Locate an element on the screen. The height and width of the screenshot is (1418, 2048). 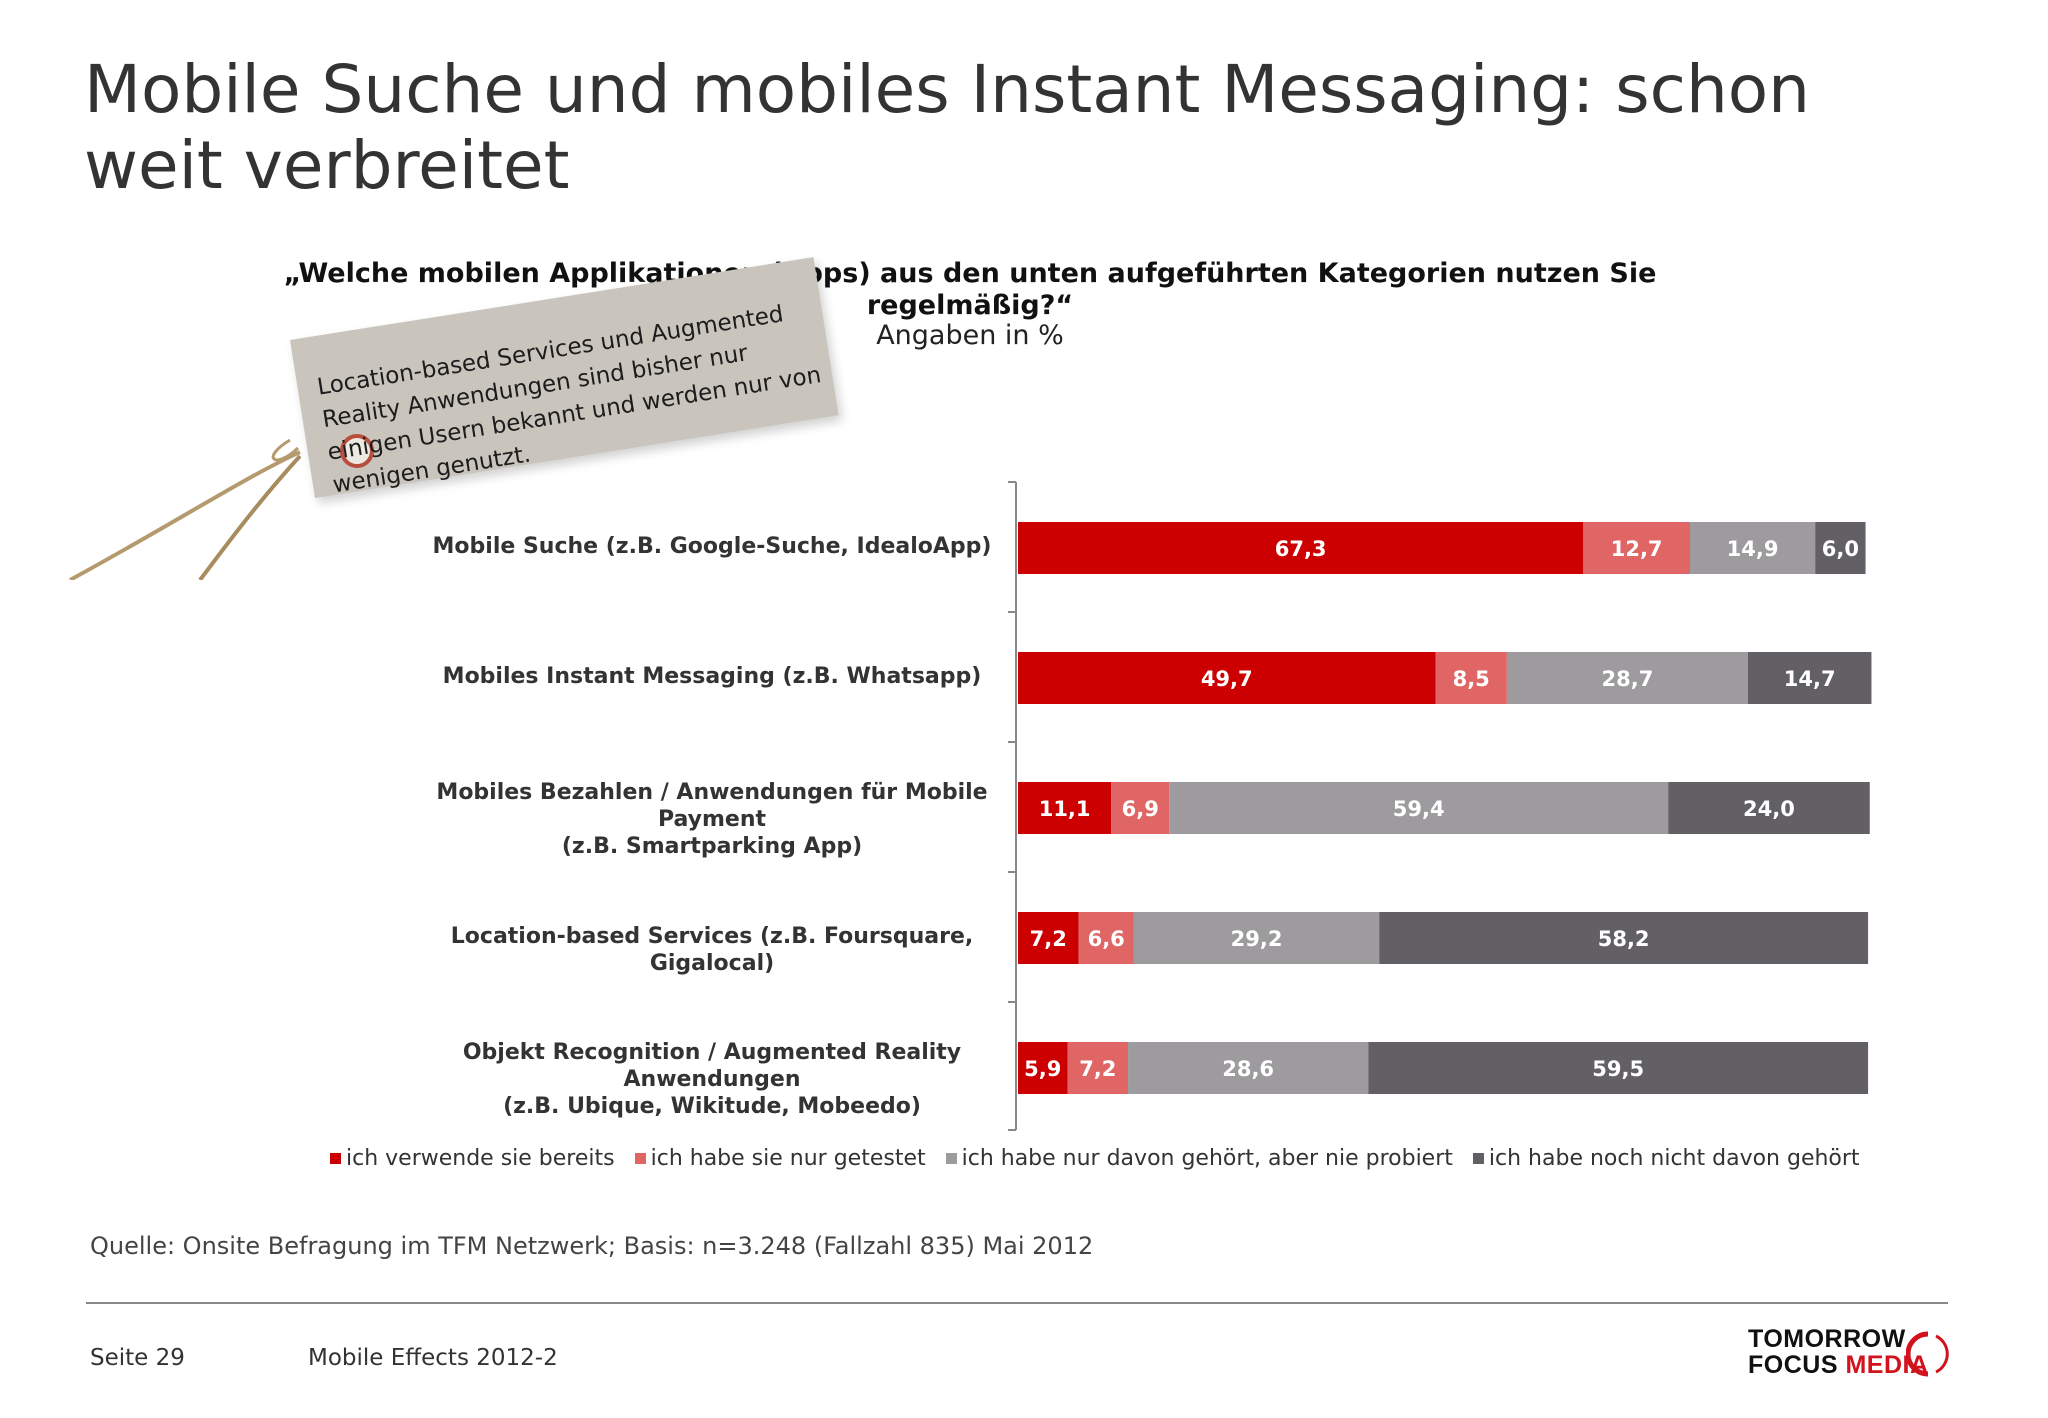
data-label: 5,9 is located at coordinates (1042, 1069).